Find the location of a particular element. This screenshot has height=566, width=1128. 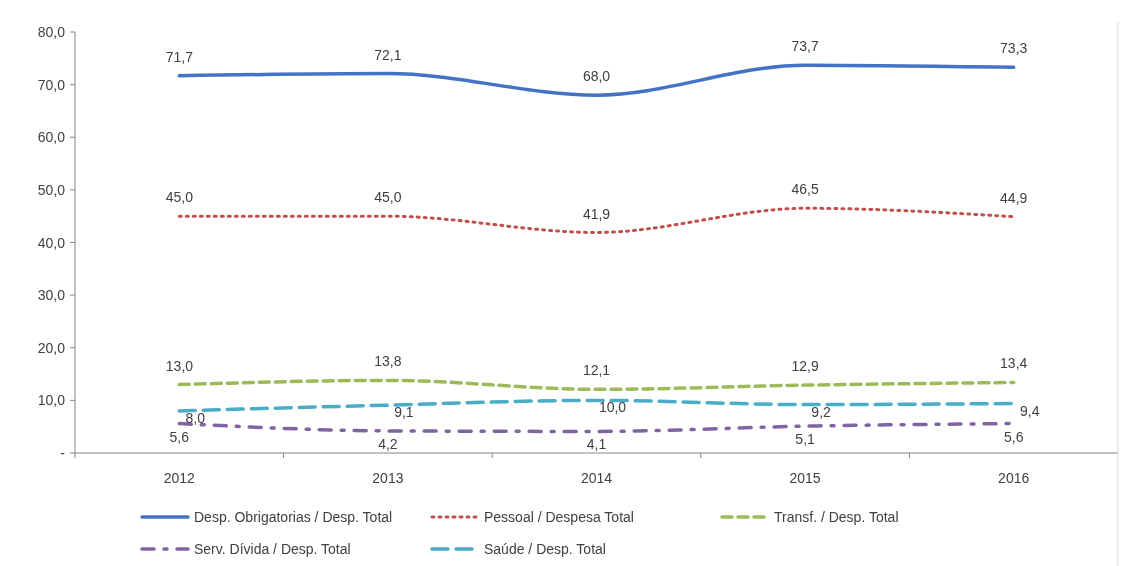

data-label: 4,1 is located at coordinates (596, 444).